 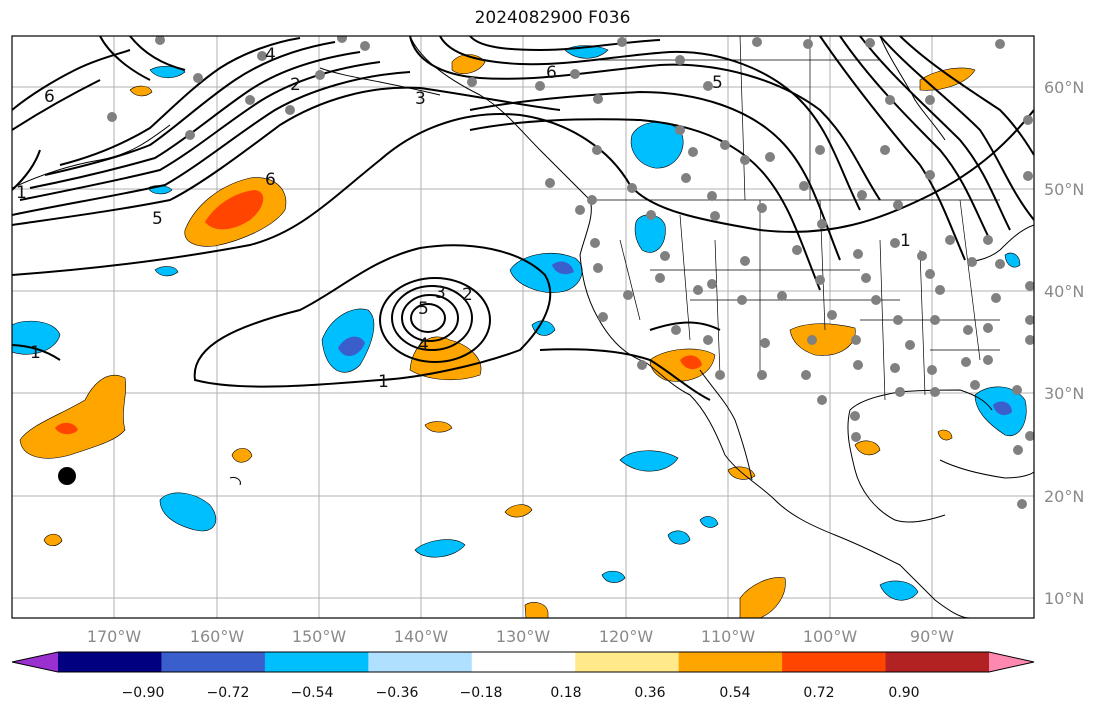 What do you see at coordinates (565, 693) in the screenshot?
I see `colorbar-label: 0.18` at bounding box center [565, 693].